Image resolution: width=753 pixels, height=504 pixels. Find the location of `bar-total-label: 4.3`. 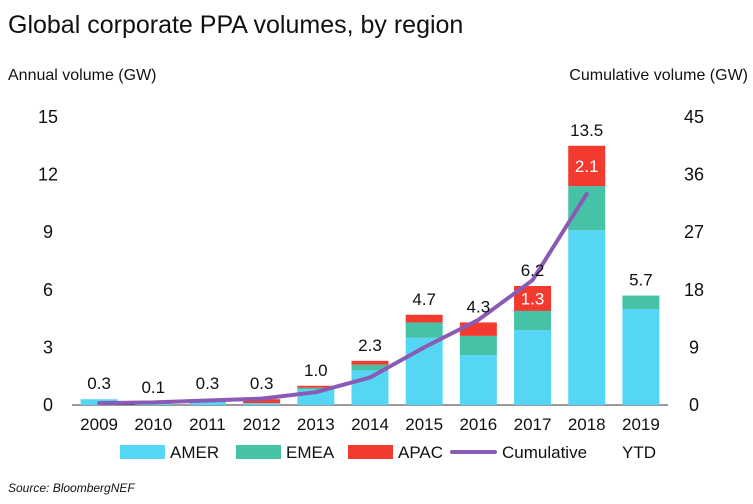

bar-total-label: 4.3 is located at coordinates (479, 306).